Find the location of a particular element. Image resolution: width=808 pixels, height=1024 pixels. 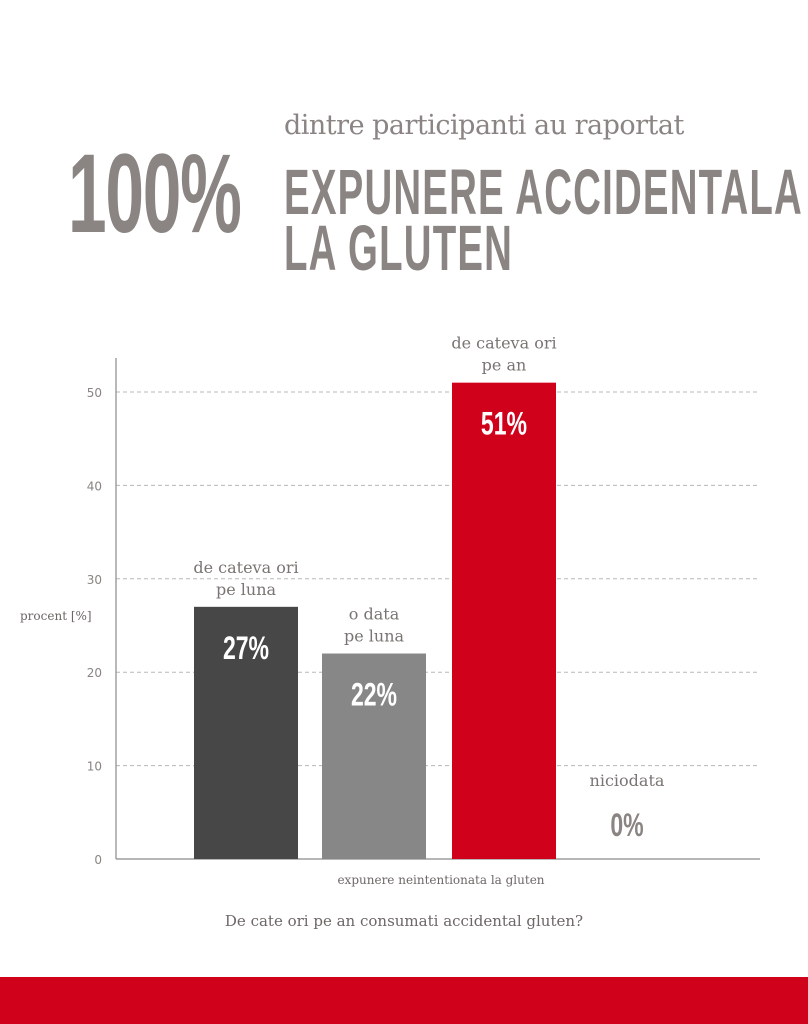

headline-subtitle: dintre participanti au raportat is located at coordinates (484, 125).